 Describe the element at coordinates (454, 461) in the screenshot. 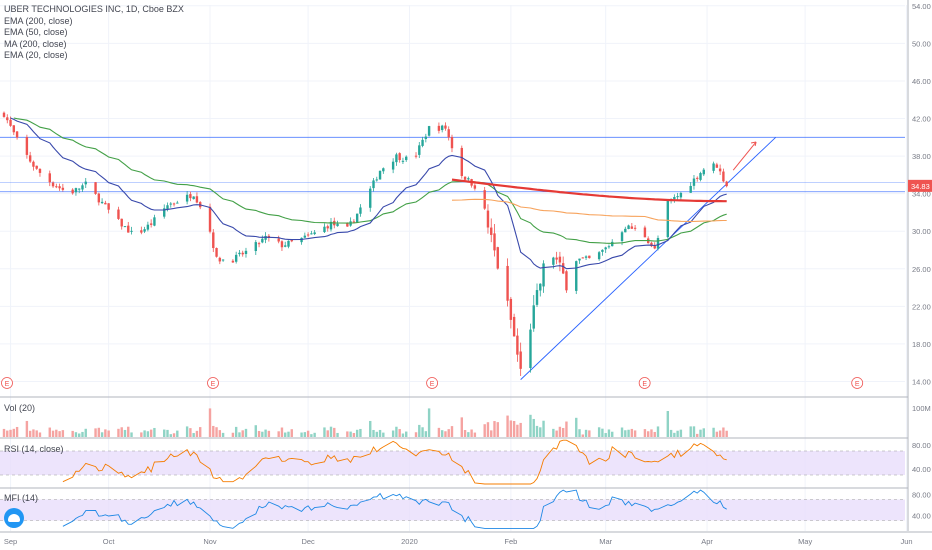

I see `rsi-pane` at that location.